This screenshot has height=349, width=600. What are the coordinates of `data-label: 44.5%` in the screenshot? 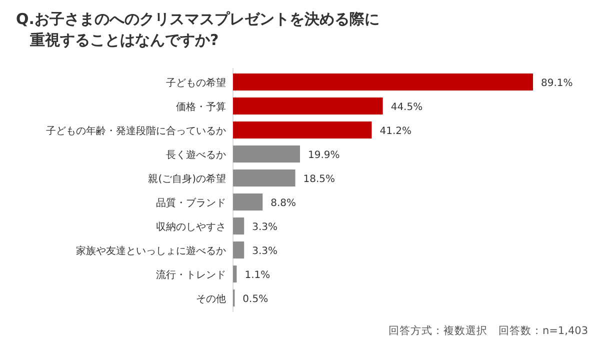 It's located at (406, 107).